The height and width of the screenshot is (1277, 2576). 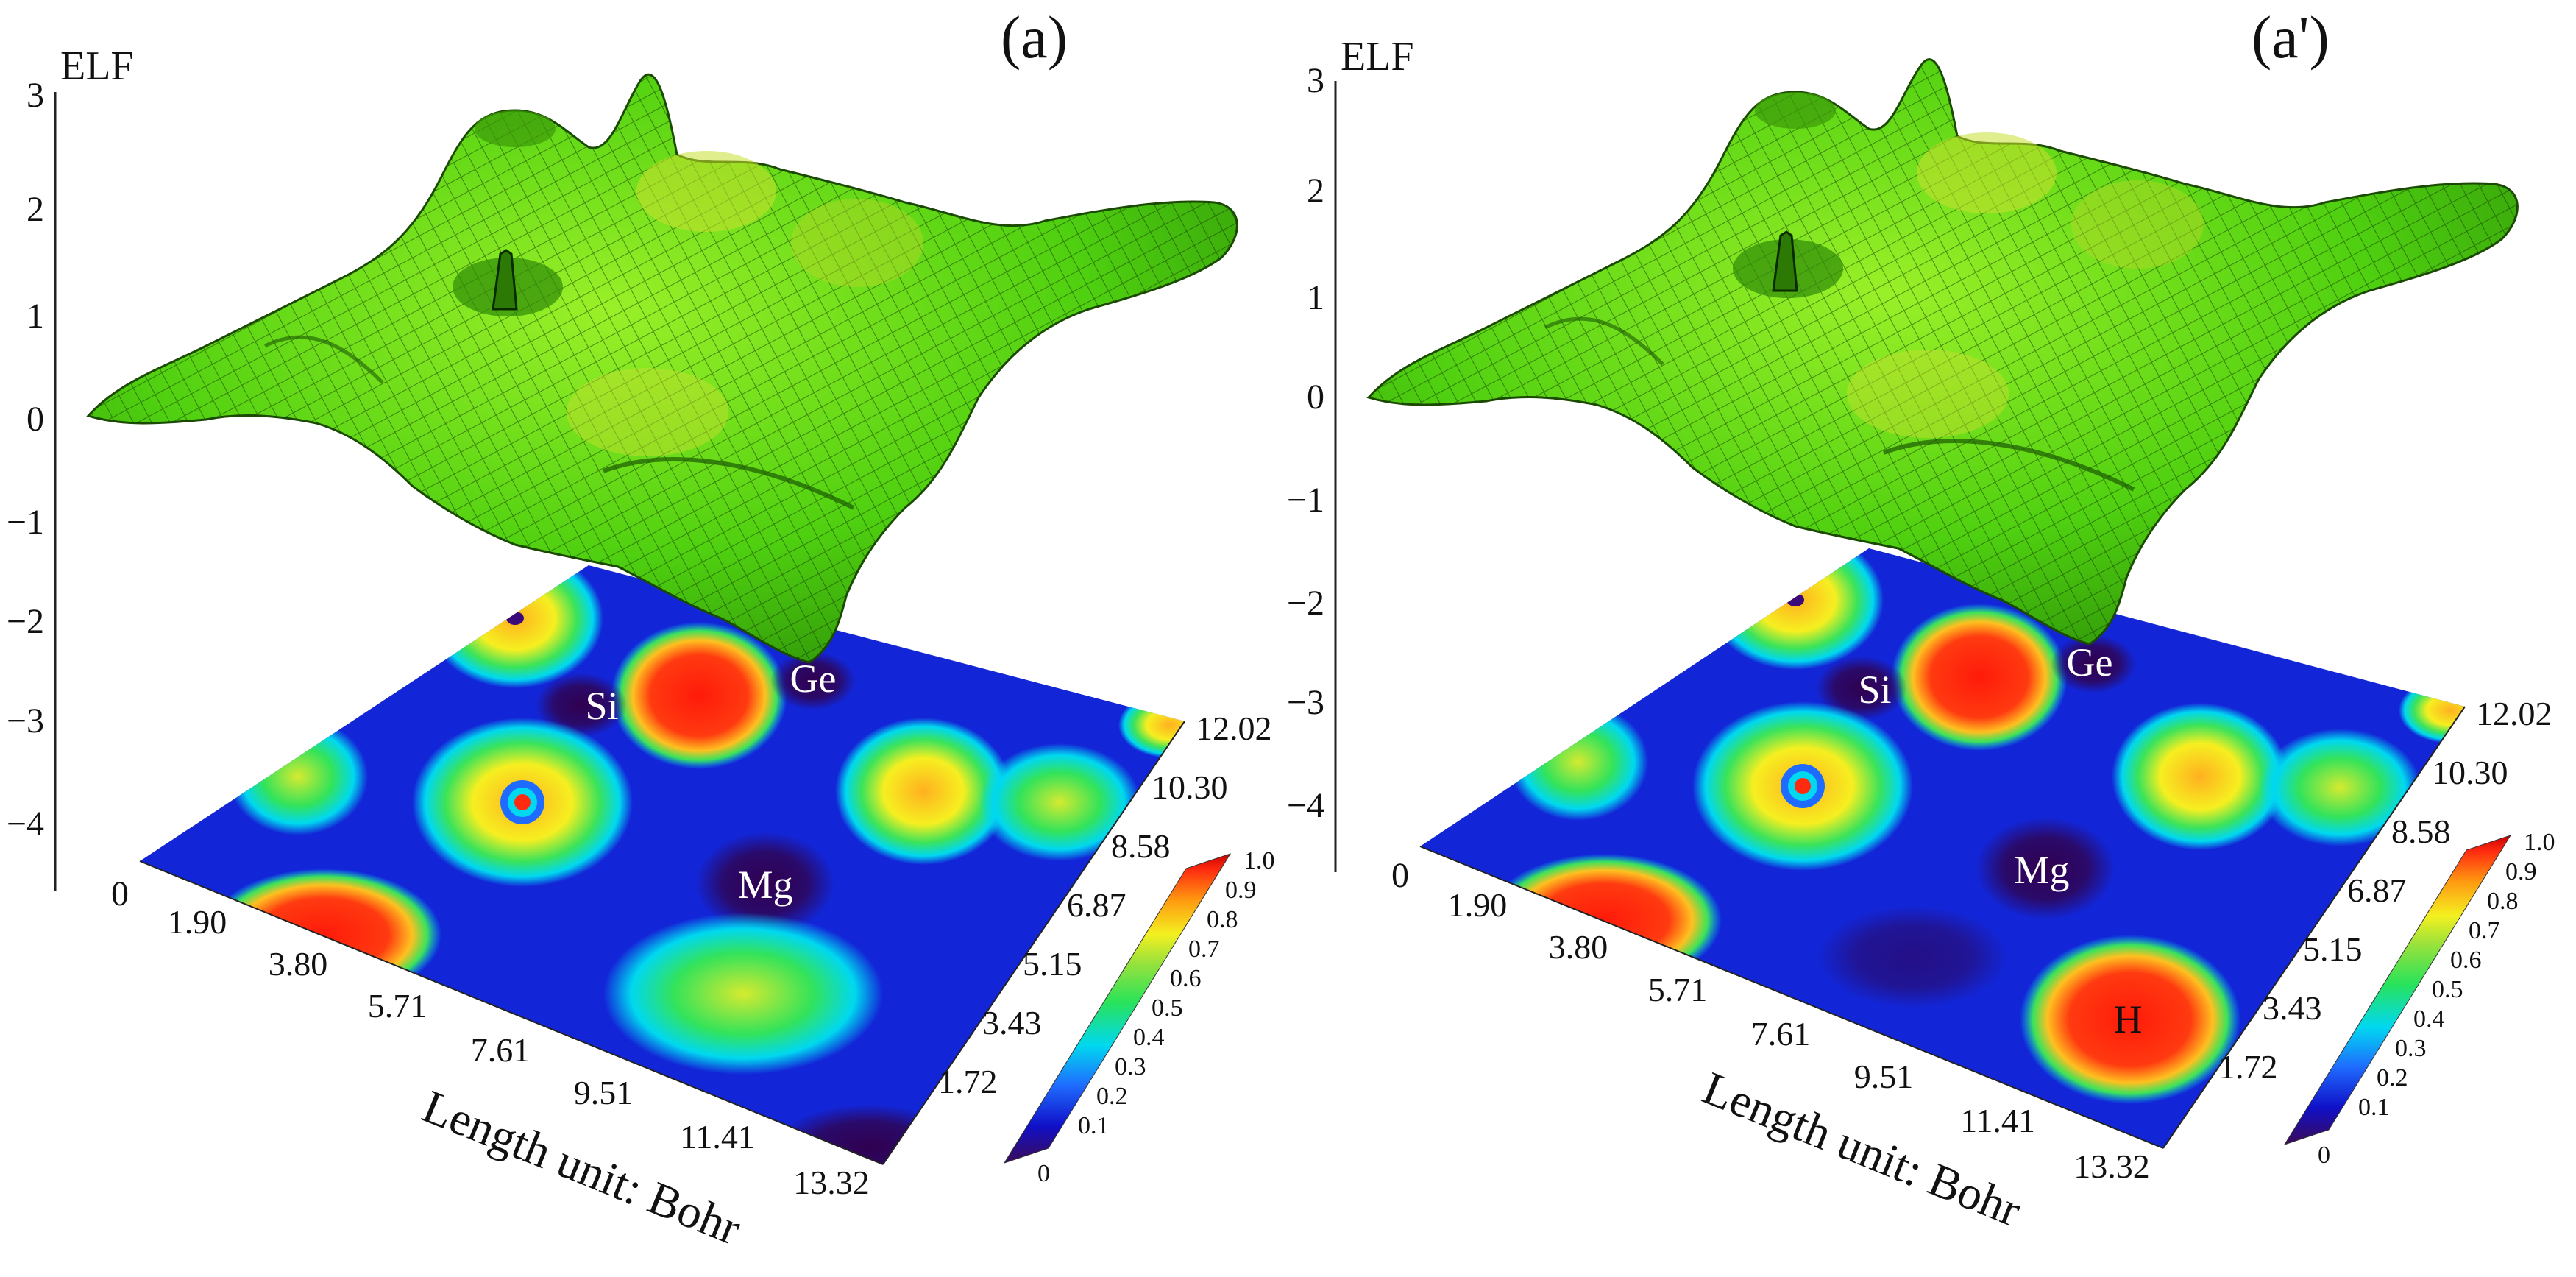 I want to click on panel-label: (a), so click(x=1034, y=38).